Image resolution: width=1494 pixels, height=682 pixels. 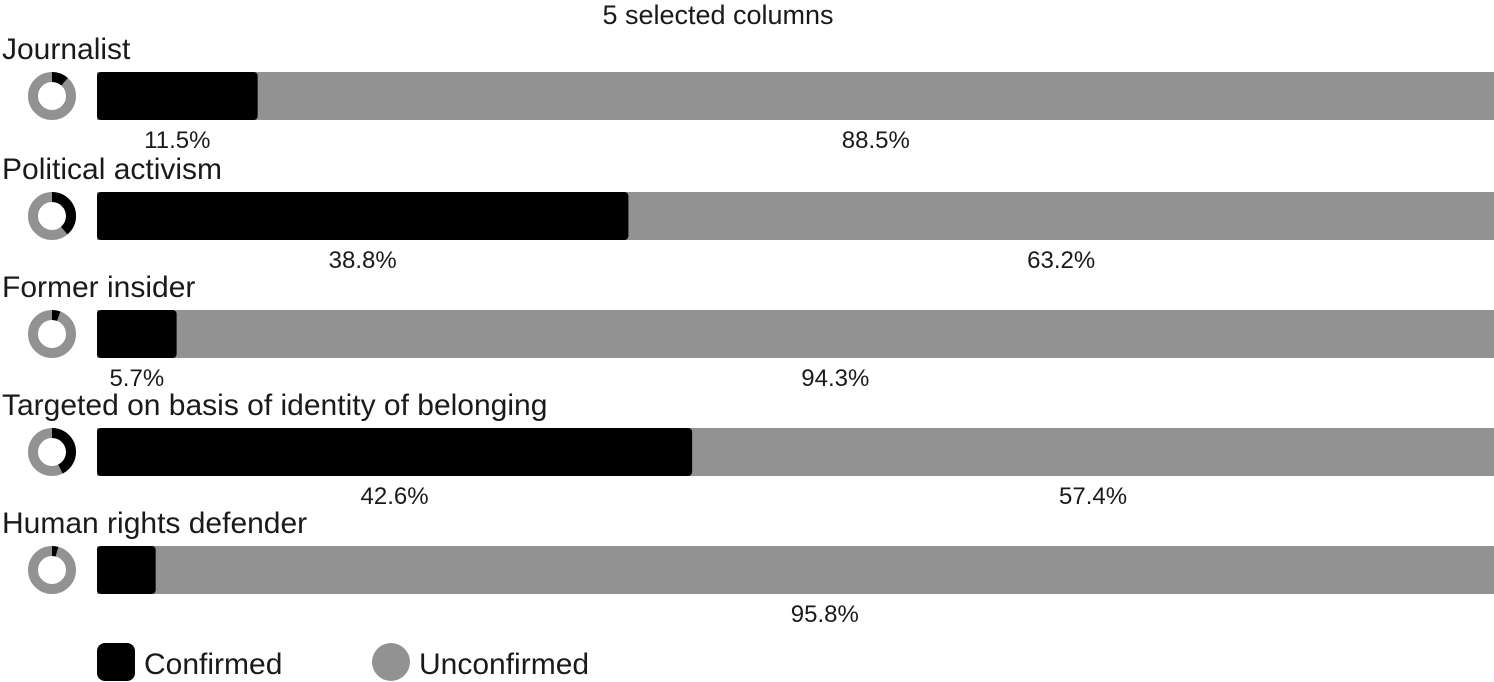 I want to click on unconfirmed-percent-label: 95.8%, so click(x=825, y=614).